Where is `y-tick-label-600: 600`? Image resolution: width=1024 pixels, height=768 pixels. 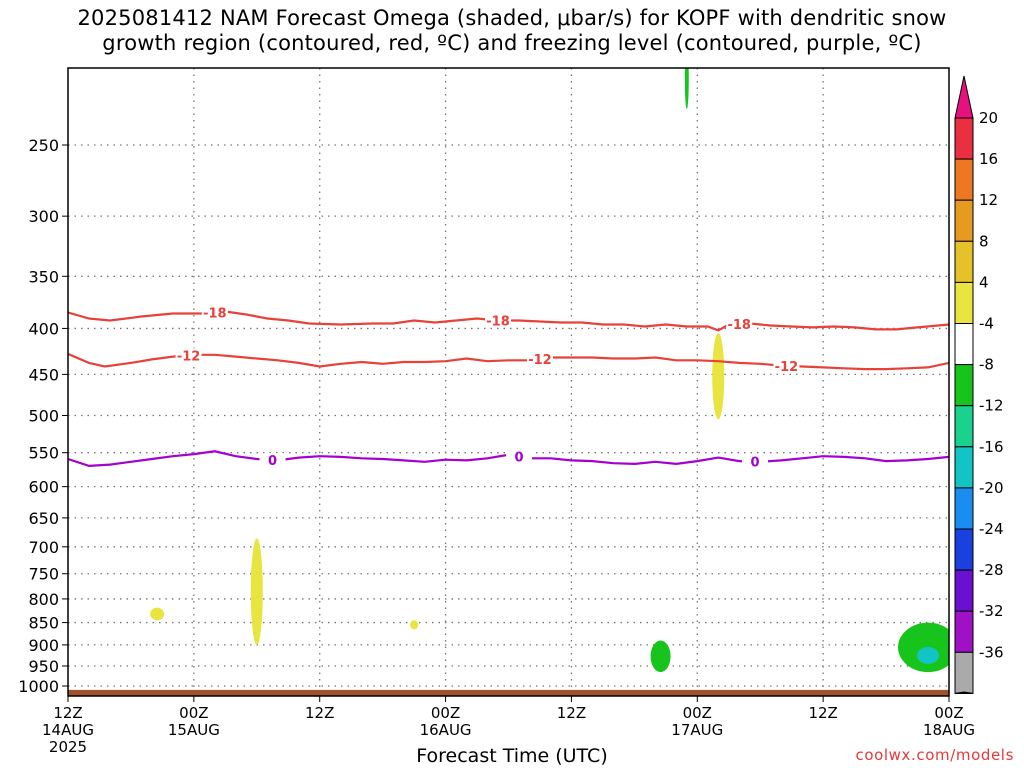 y-tick-label-600: 600 is located at coordinates (43, 487).